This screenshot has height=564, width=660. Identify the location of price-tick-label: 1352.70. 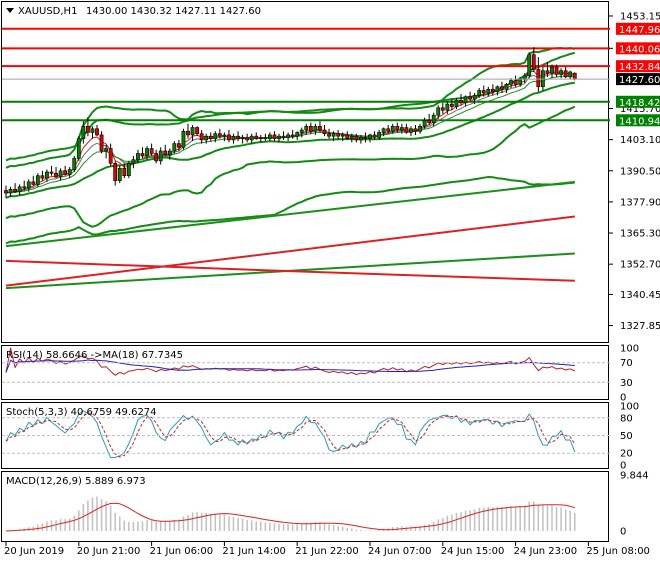
(640, 265).